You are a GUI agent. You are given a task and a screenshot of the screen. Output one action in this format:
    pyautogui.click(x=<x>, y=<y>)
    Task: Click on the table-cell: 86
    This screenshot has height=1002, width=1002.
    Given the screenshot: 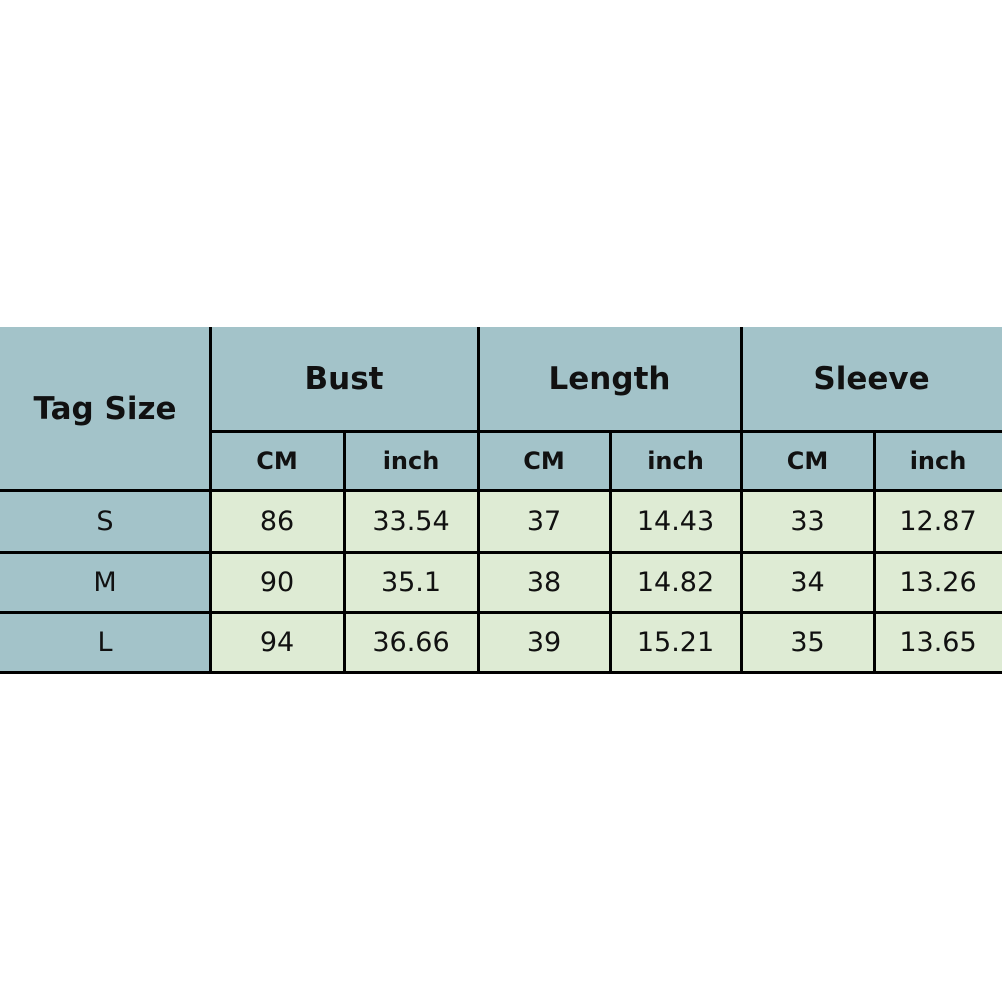 What is the action you would take?
    pyautogui.click(x=277, y=521)
    